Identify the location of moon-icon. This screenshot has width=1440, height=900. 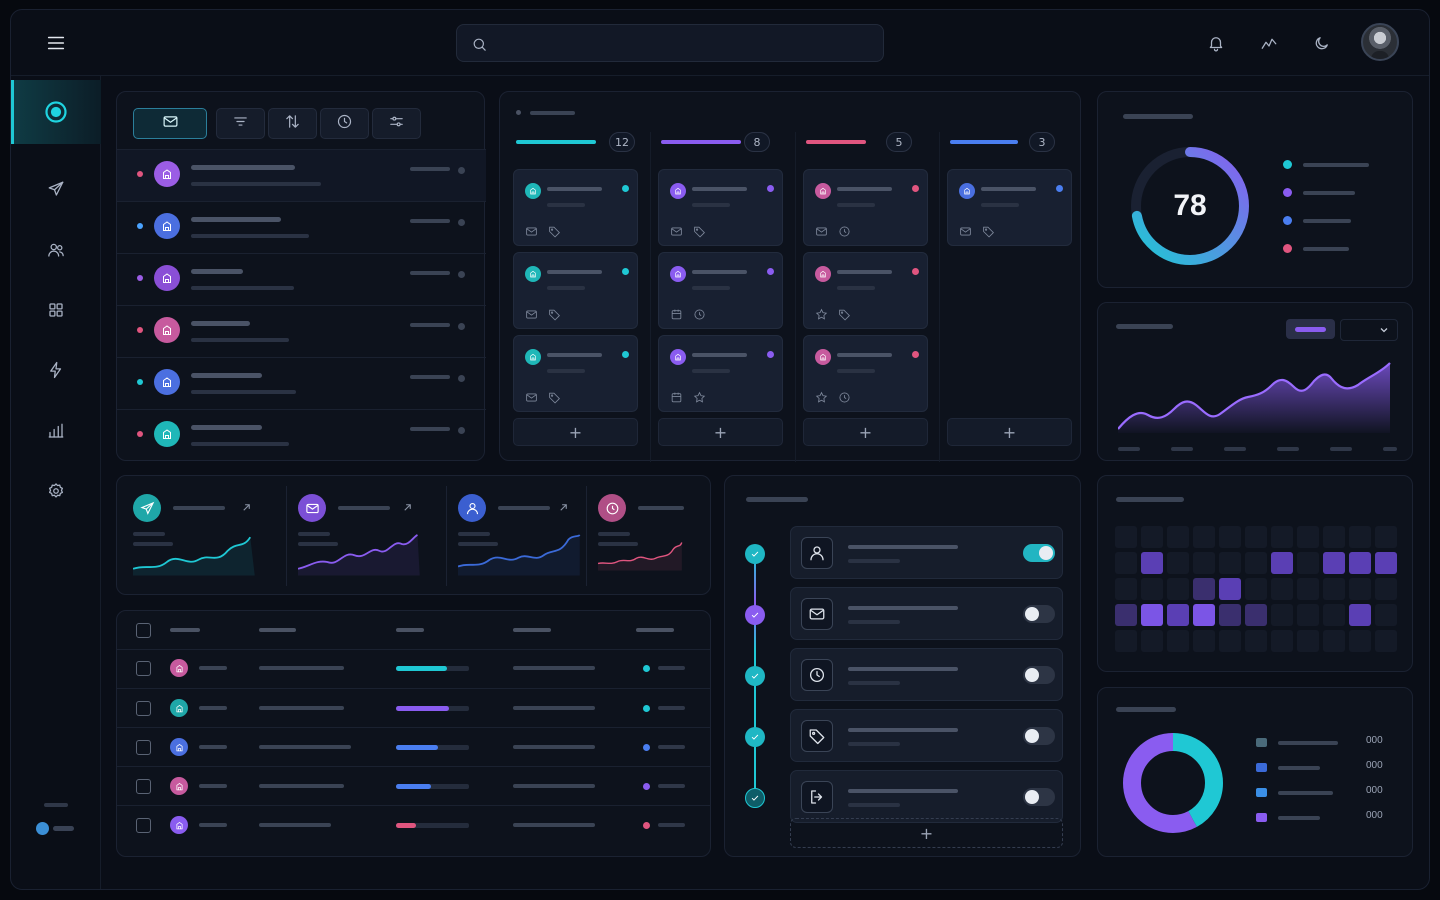
(1322, 43).